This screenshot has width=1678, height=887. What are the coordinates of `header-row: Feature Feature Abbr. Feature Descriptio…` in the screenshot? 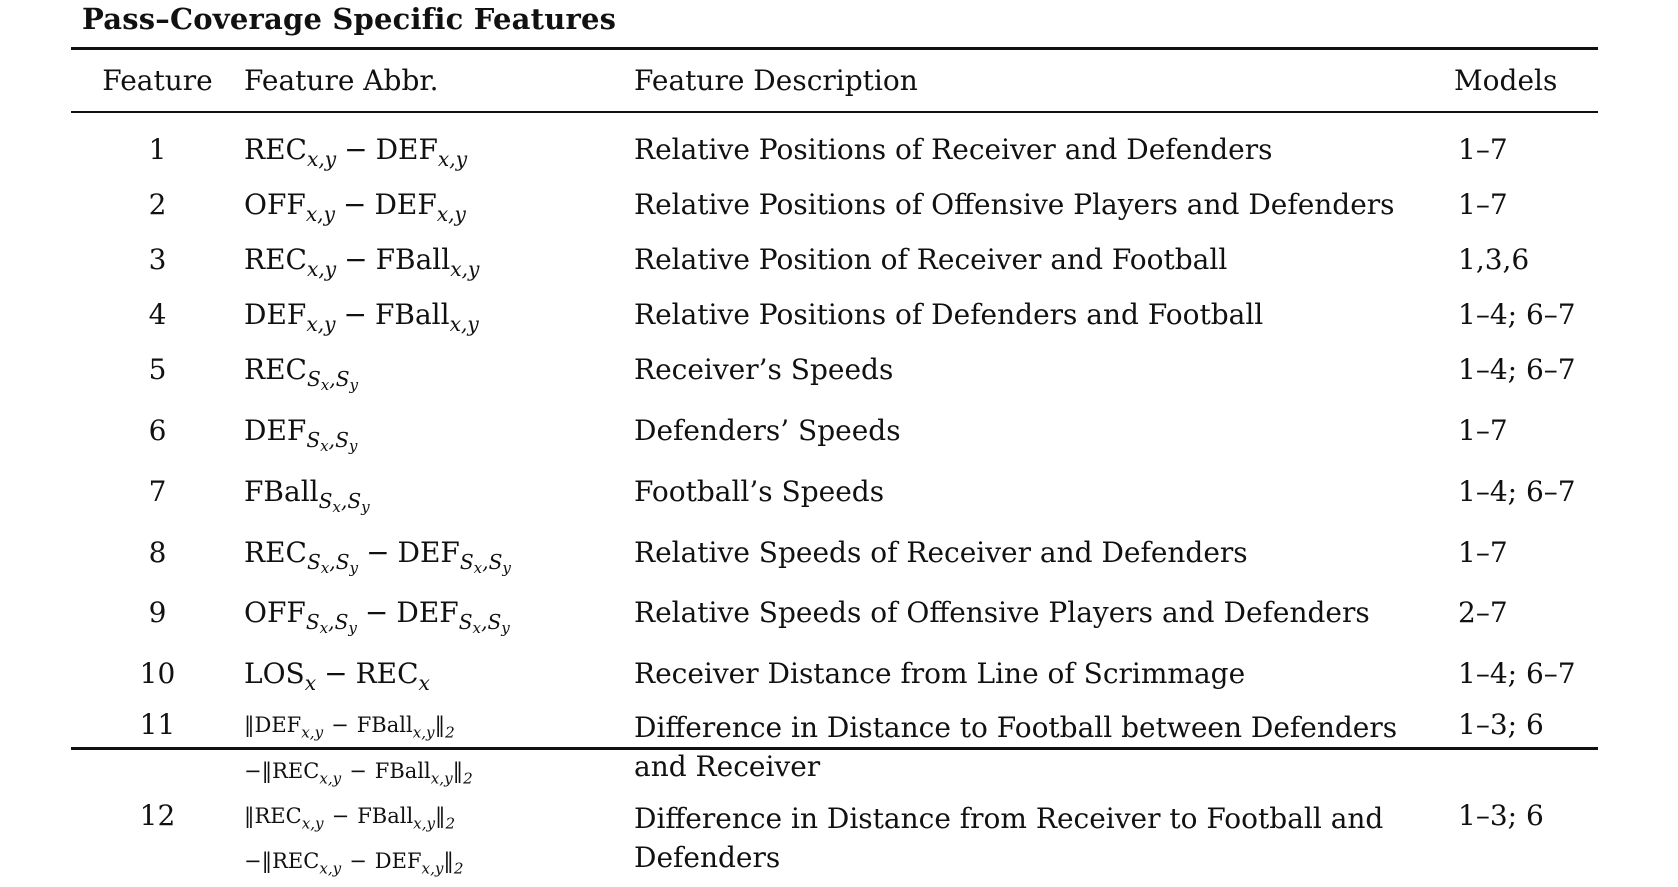 It's located at (834, 80).